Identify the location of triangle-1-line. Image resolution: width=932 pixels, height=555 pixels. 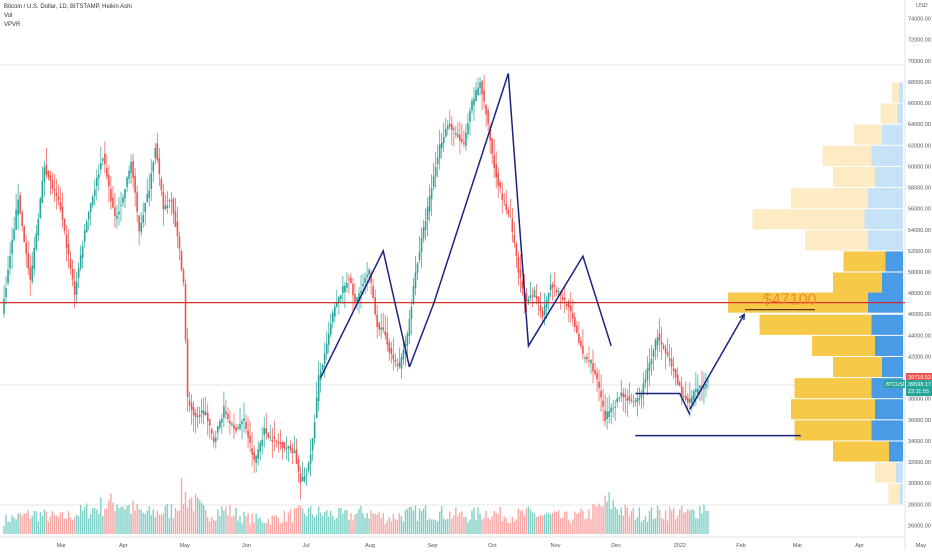
(365, 313).